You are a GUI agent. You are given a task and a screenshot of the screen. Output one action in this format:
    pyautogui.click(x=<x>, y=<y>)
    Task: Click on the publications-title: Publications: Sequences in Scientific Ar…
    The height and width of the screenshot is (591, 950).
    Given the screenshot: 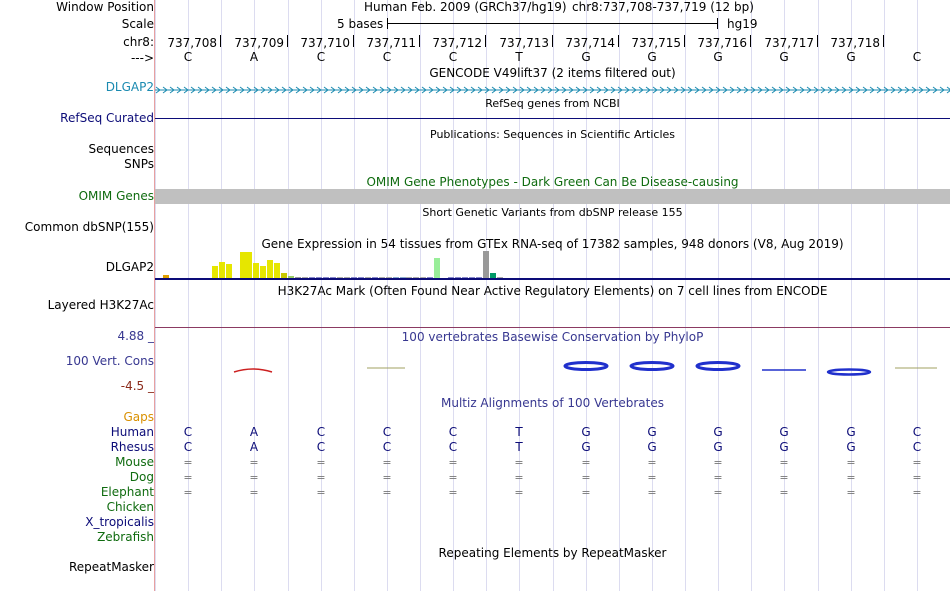 What is the action you would take?
    pyautogui.click(x=552, y=134)
    